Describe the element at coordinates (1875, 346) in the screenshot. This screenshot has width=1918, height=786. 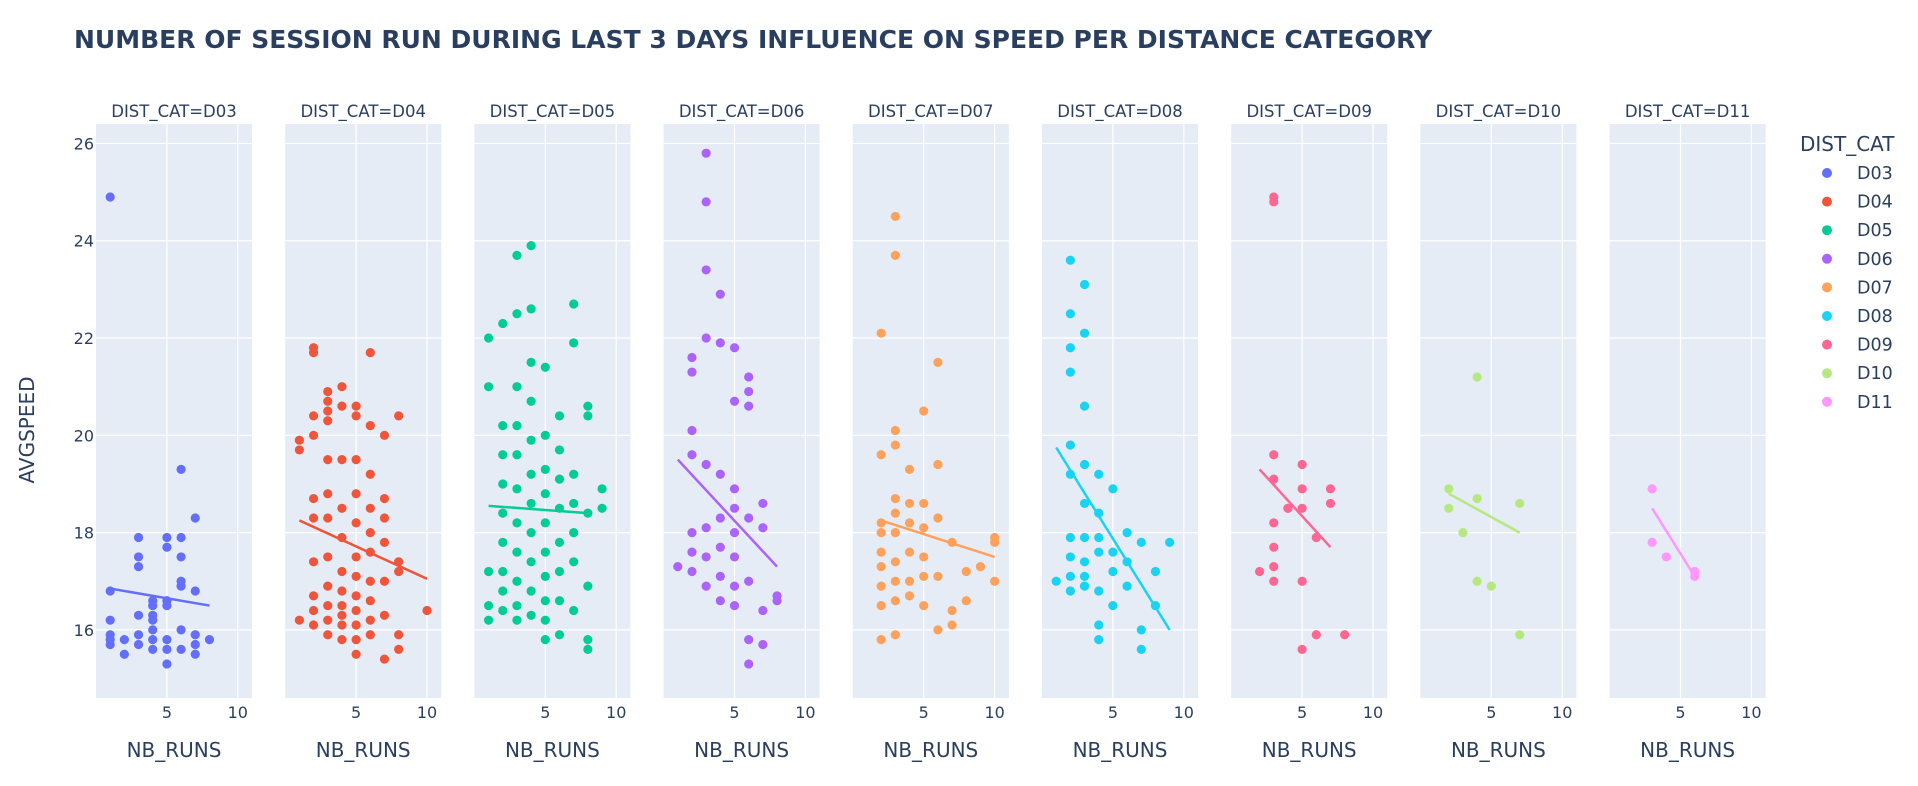
I see `legend-label: D09` at that location.